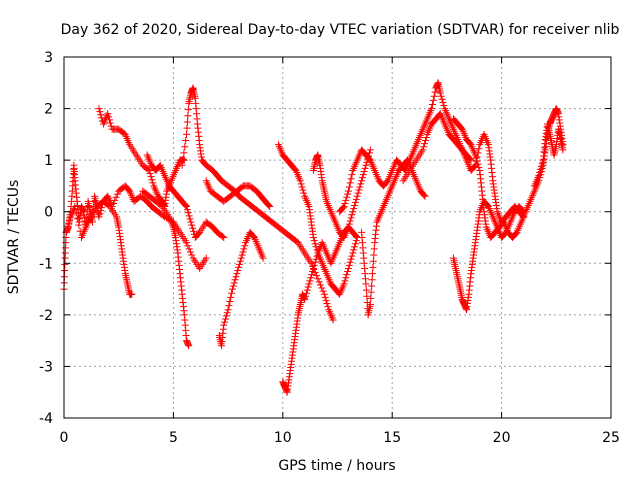 The image size is (640, 480). Describe the element at coordinates (46, 264) in the screenshot. I see `y-tick-label: -1` at that location.